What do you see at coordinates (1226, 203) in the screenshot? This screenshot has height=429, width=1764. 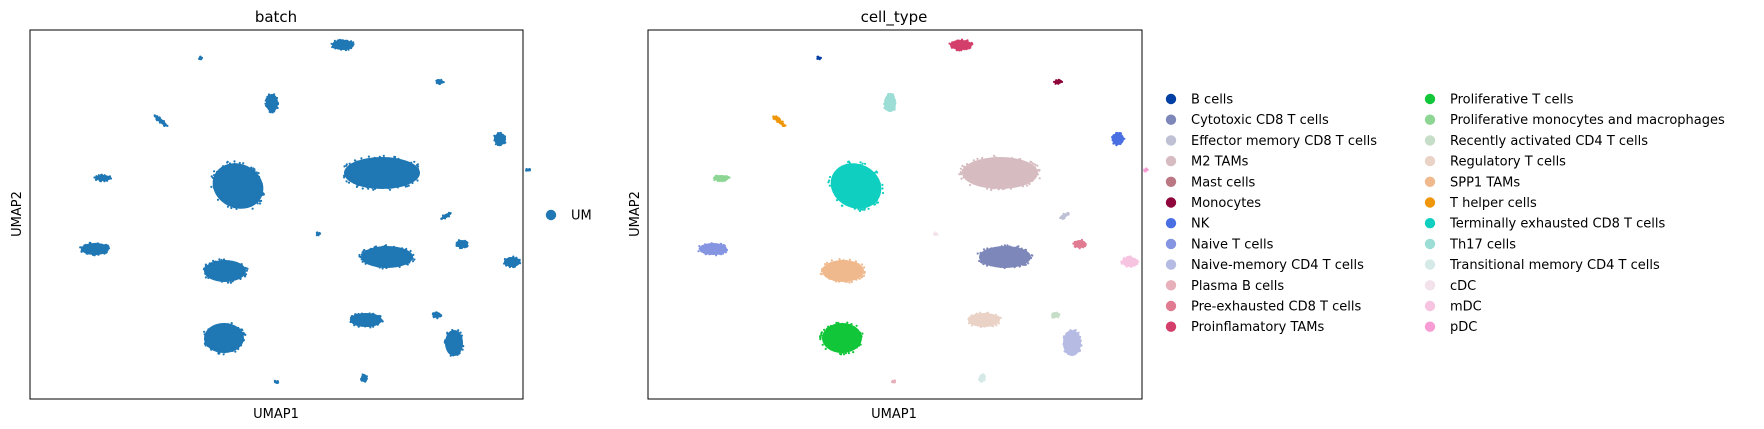 I see `legend-label: Monocytes` at bounding box center [1226, 203].